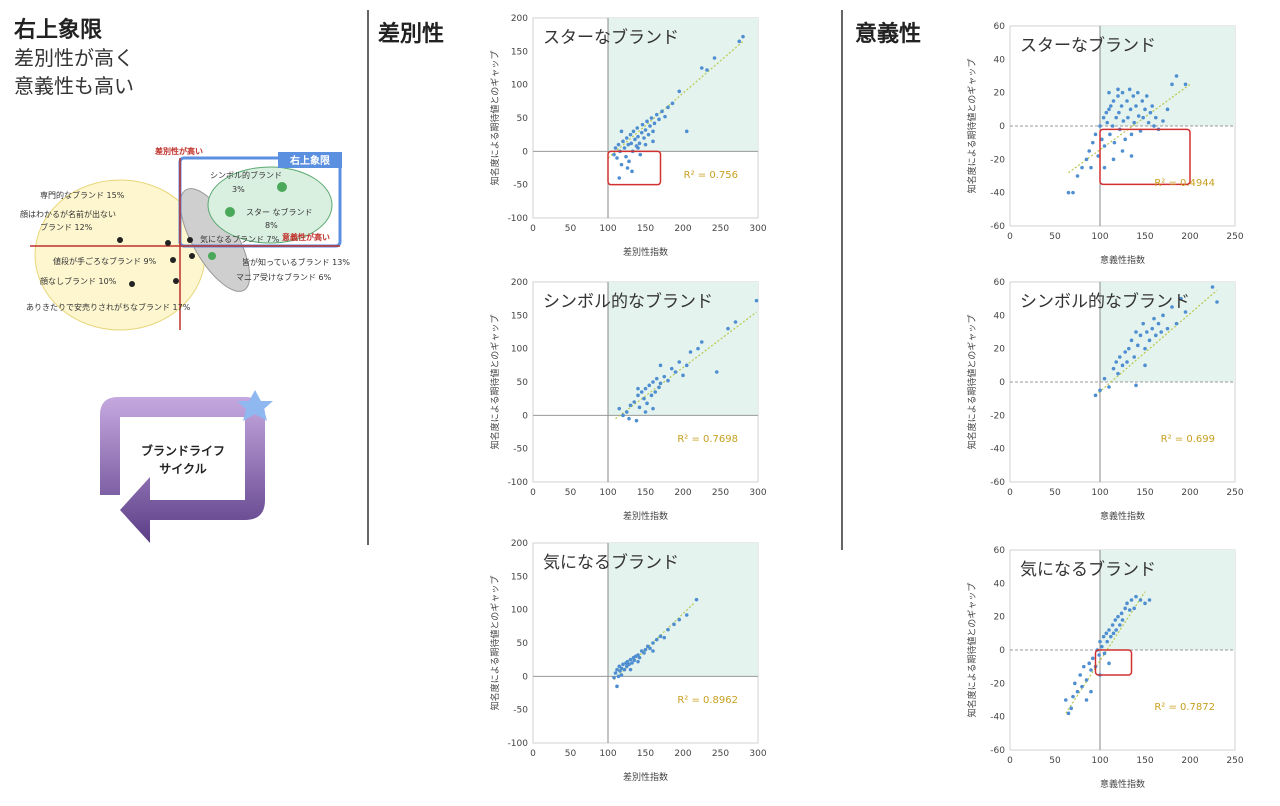 Image resolution: width=1280 pixels, height=806 pixels. What do you see at coordinates (1099, 237) in the screenshot?
I see `x-tick-label: 100` at bounding box center [1099, 237].